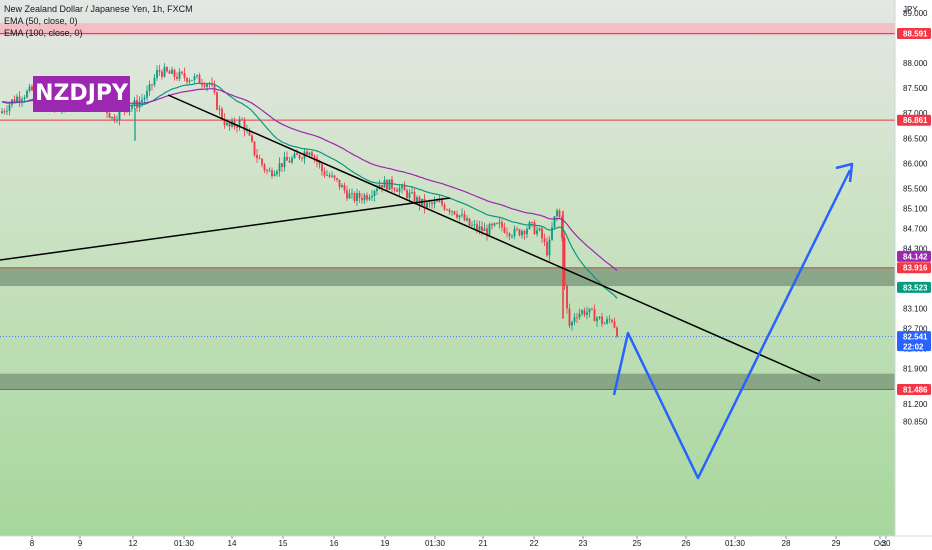 Image resolution: width=932 pixels, height=550 pixels. Describe the element at coordinates (41, 21) in the screenshot. I see `indicator-ema50: EMA (50, close, 0)` at that location.